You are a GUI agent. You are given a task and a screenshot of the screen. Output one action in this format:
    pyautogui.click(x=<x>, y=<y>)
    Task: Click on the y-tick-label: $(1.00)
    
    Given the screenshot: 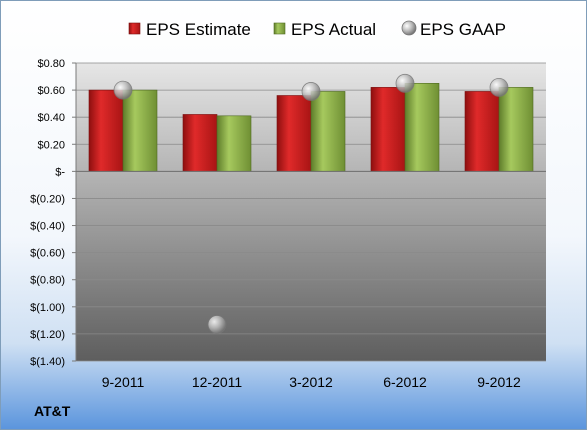 What is the action you would take?
    pyautogui.click(x=47, y=308)
    